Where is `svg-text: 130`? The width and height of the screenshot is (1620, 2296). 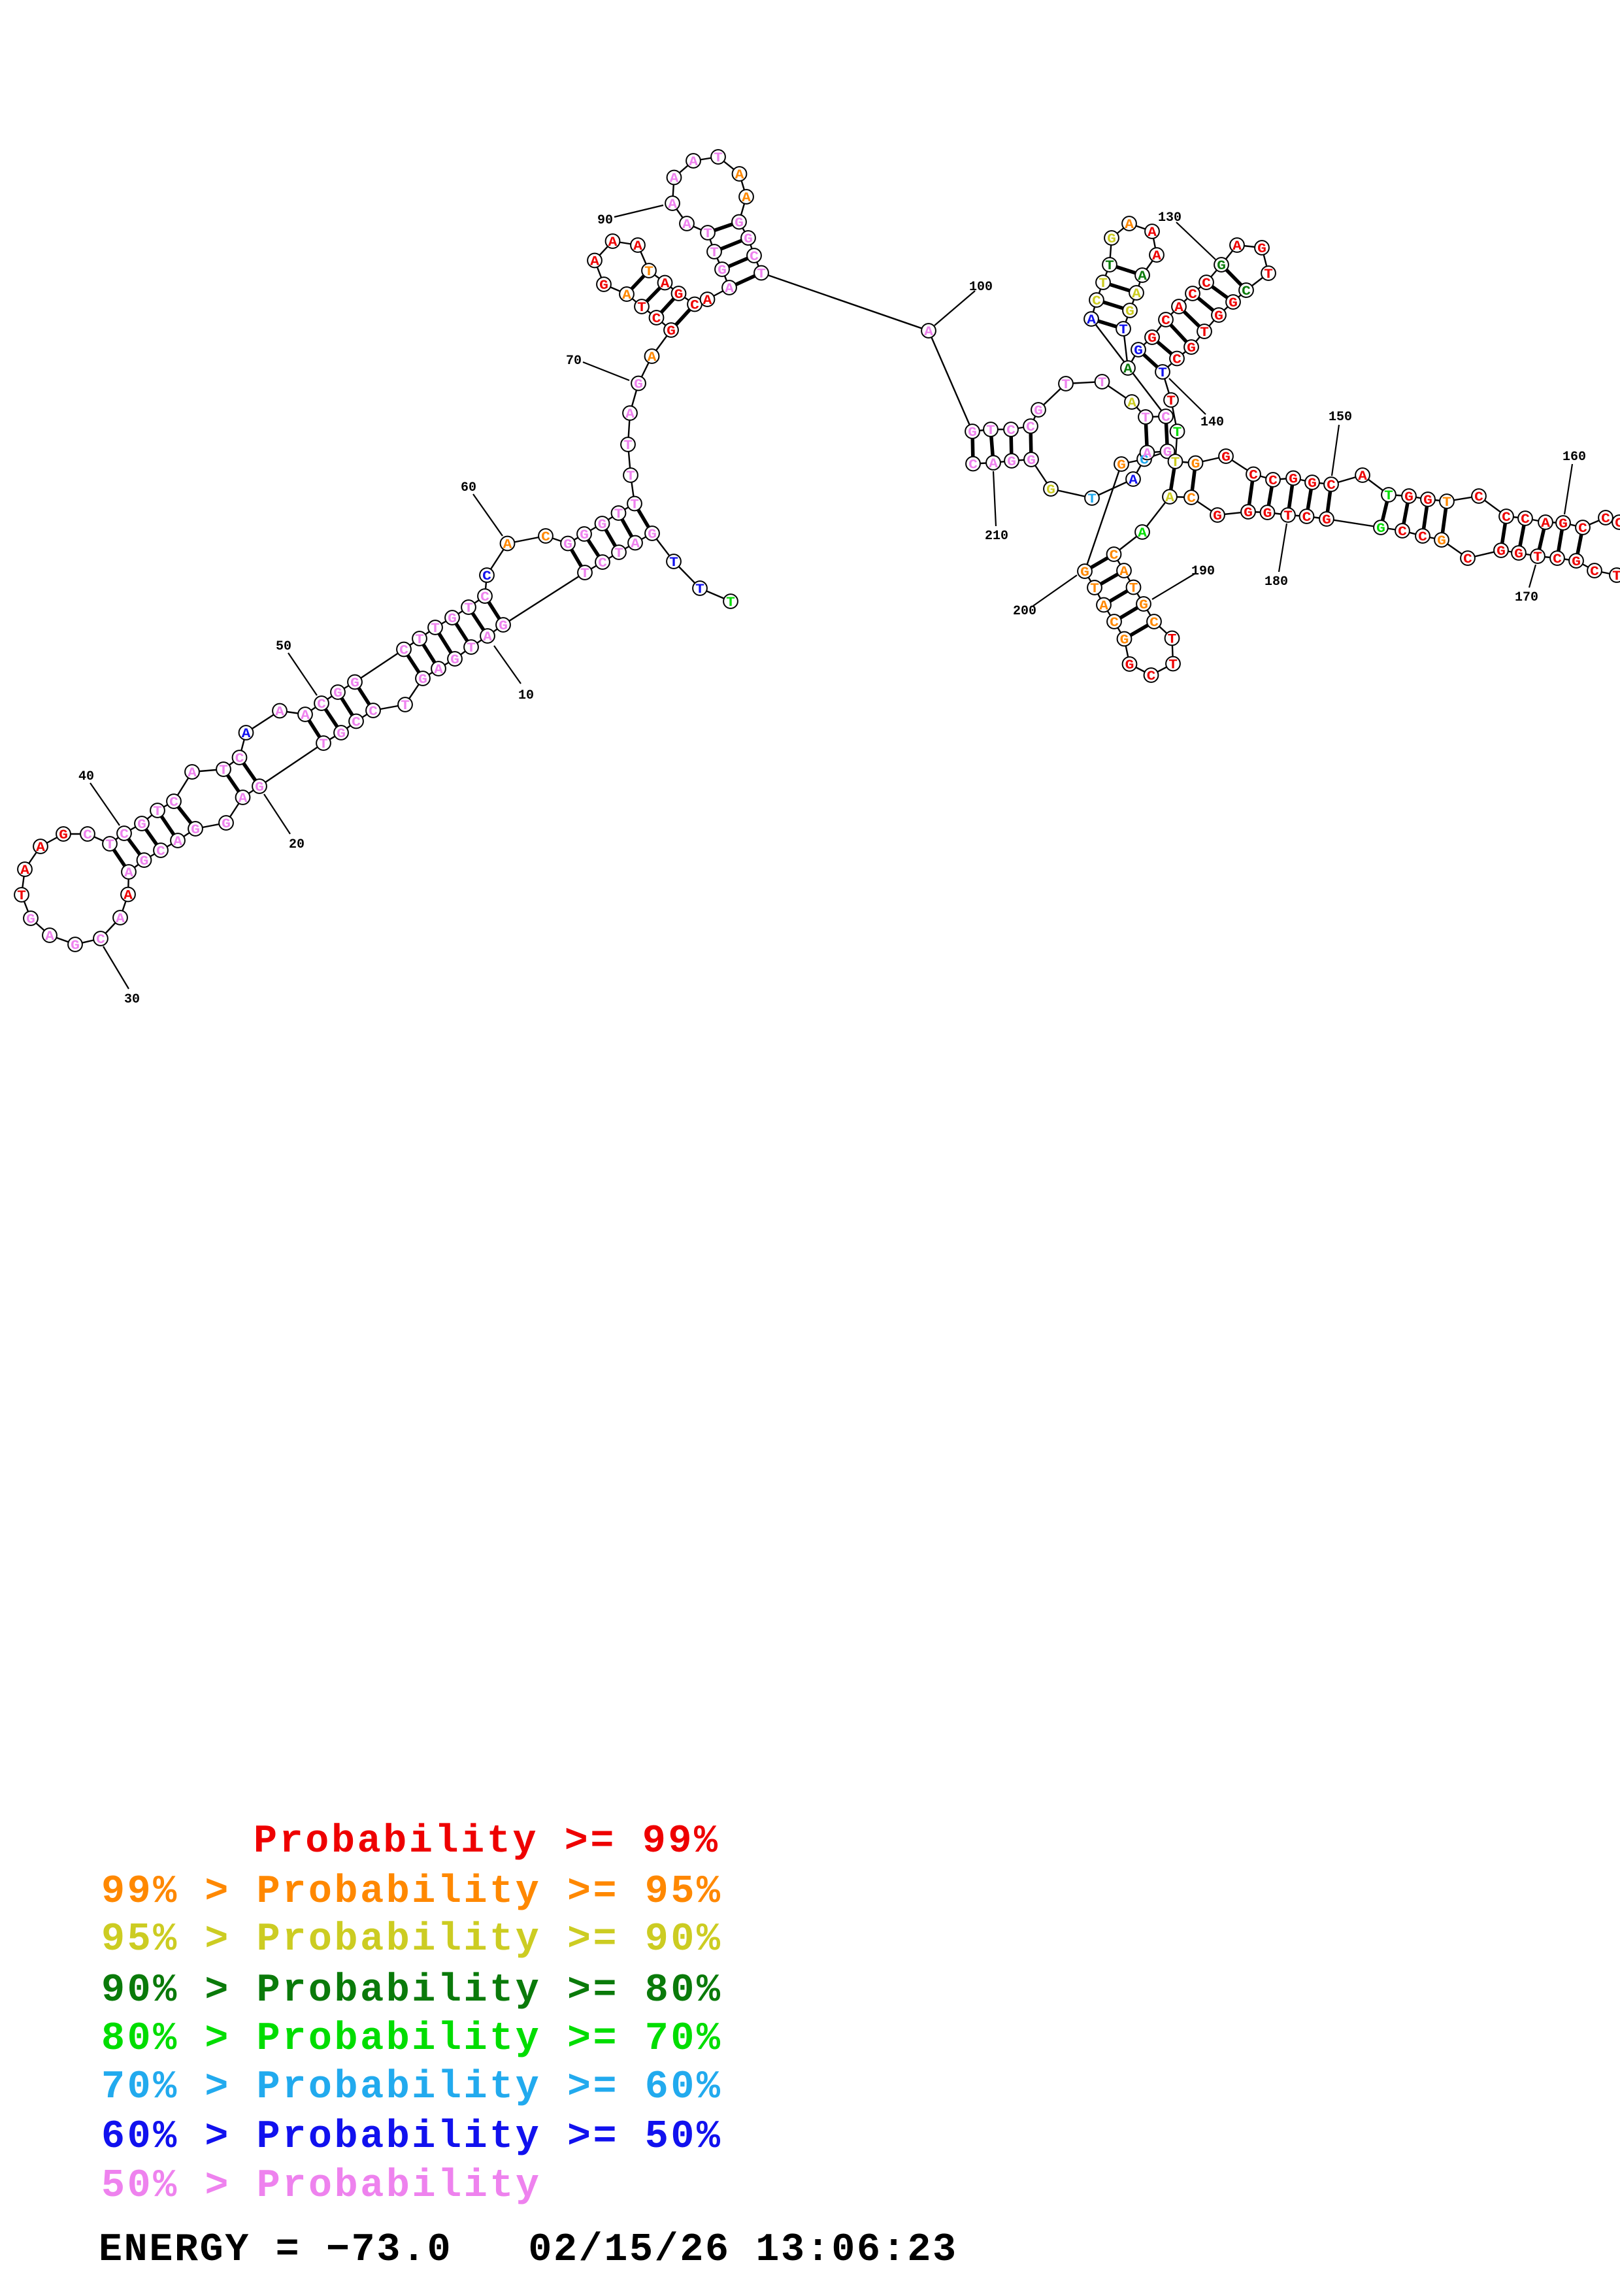 svg-text: 130 is located at coordinates (1170, 217).